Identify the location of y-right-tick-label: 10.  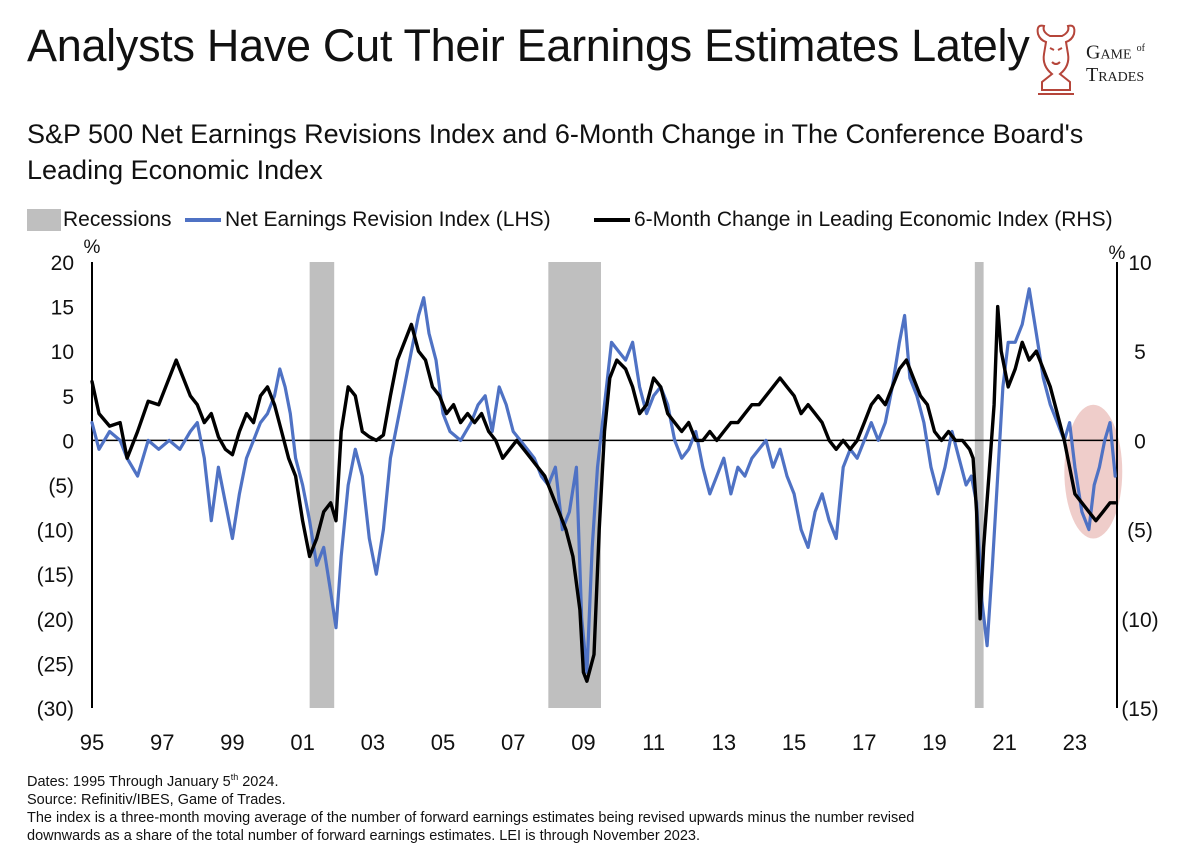
(1139, 263).